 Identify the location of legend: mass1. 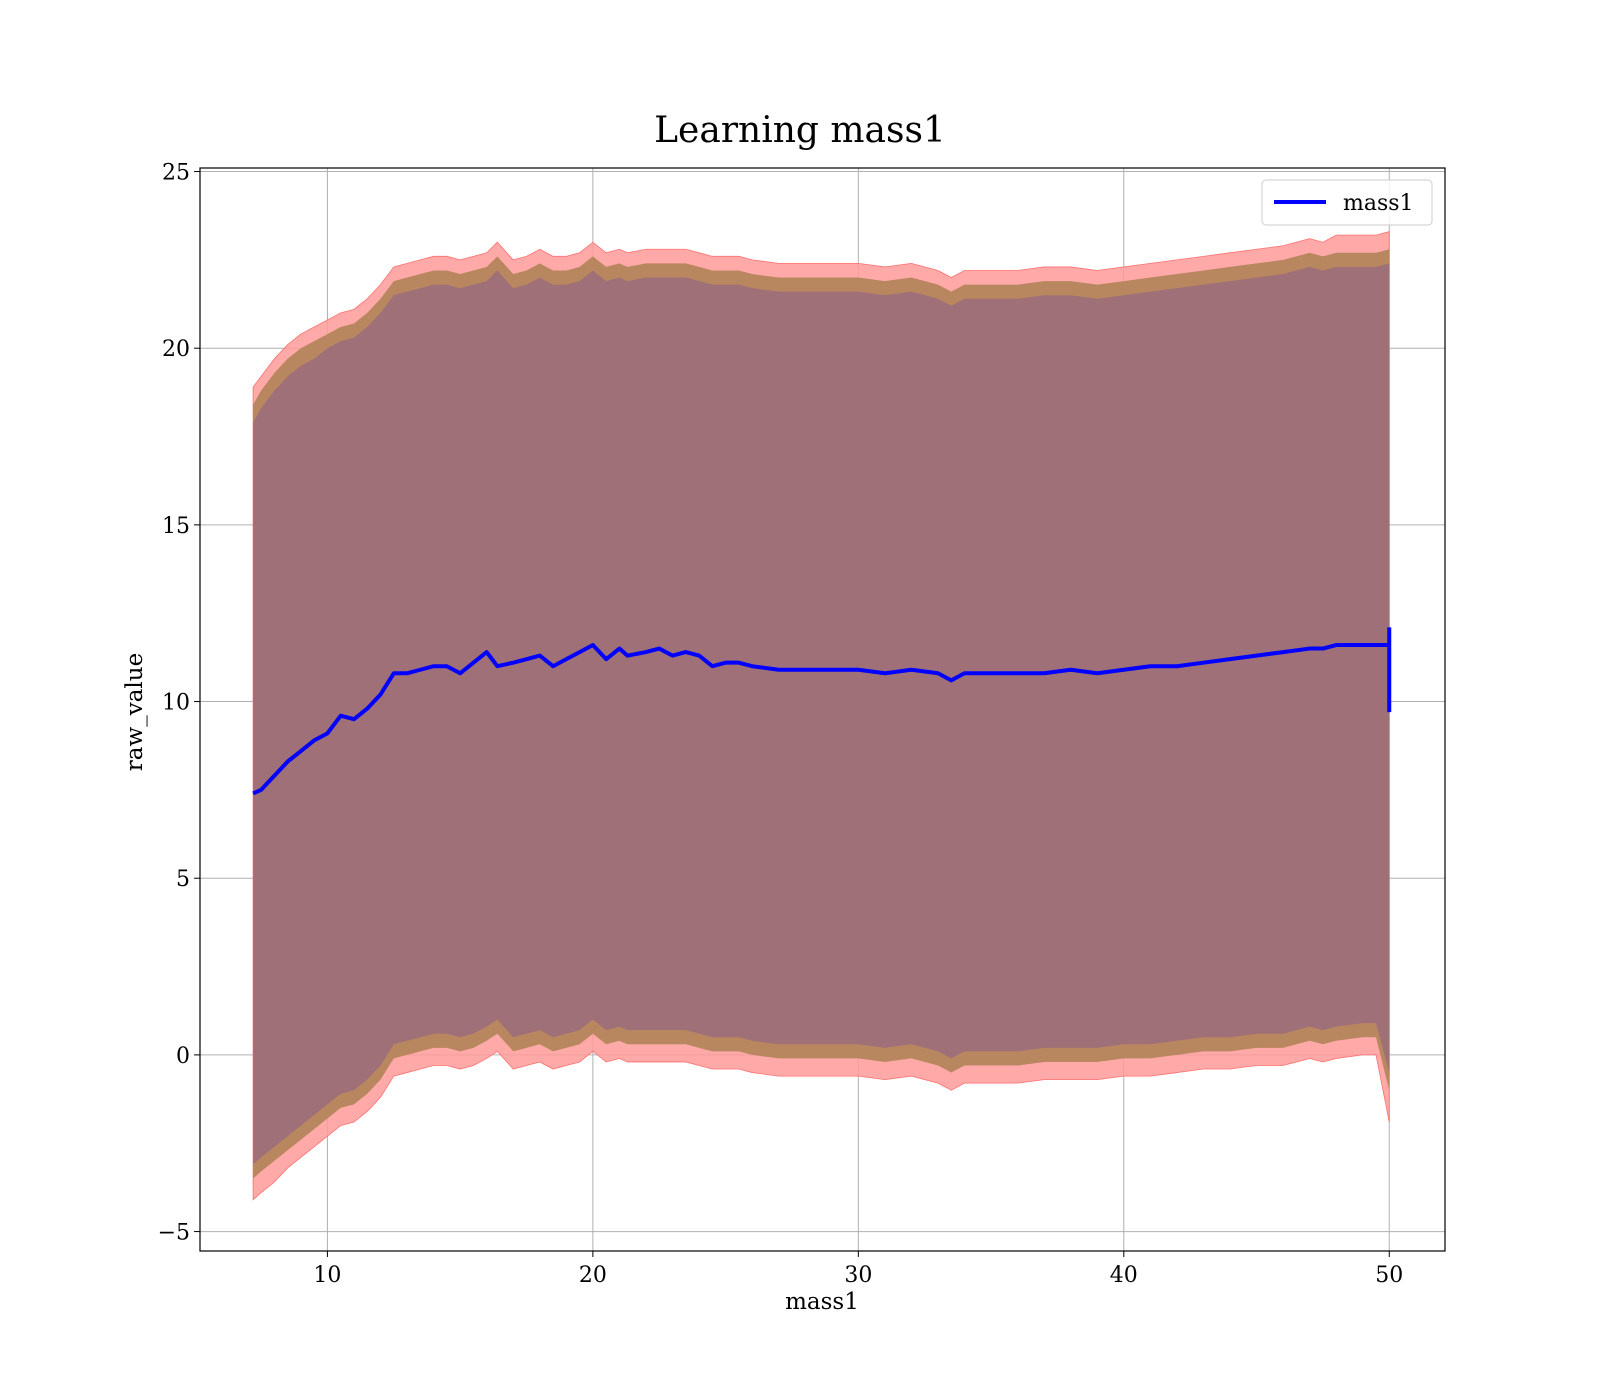
(1347, 202).